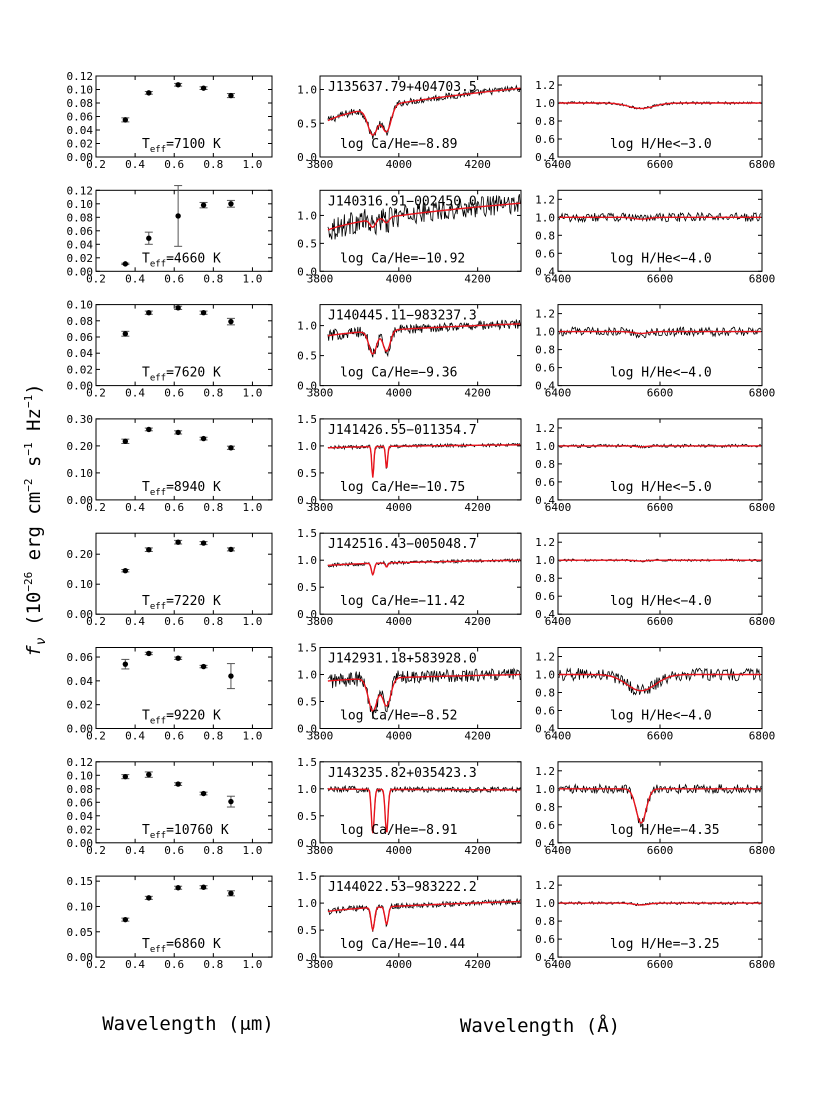  I want to click on object-name: J140316.91−002450.0, so click(402, 201).